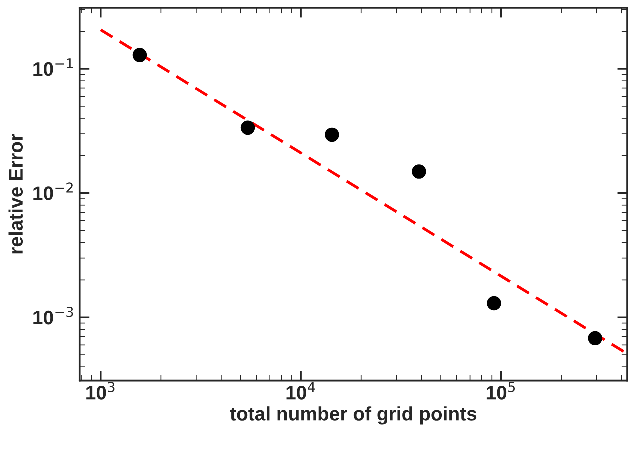  What do you see at coordinates (301, 391) in the screenshot?
I see `x-tick-label: 10$^{4}$` at bounding box center [301, 391].